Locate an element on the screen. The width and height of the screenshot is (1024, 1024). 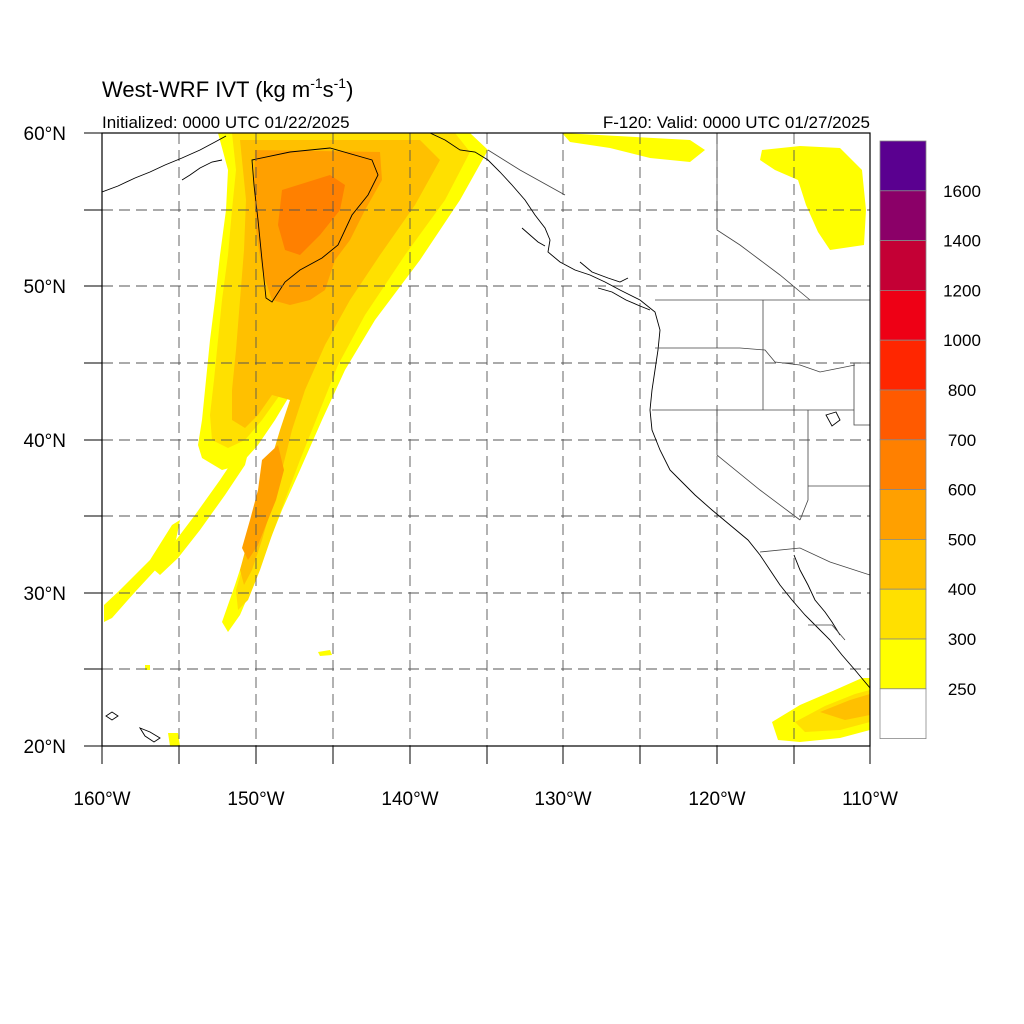
ivt-band-500-core-south is located at coordinates (263, 502).